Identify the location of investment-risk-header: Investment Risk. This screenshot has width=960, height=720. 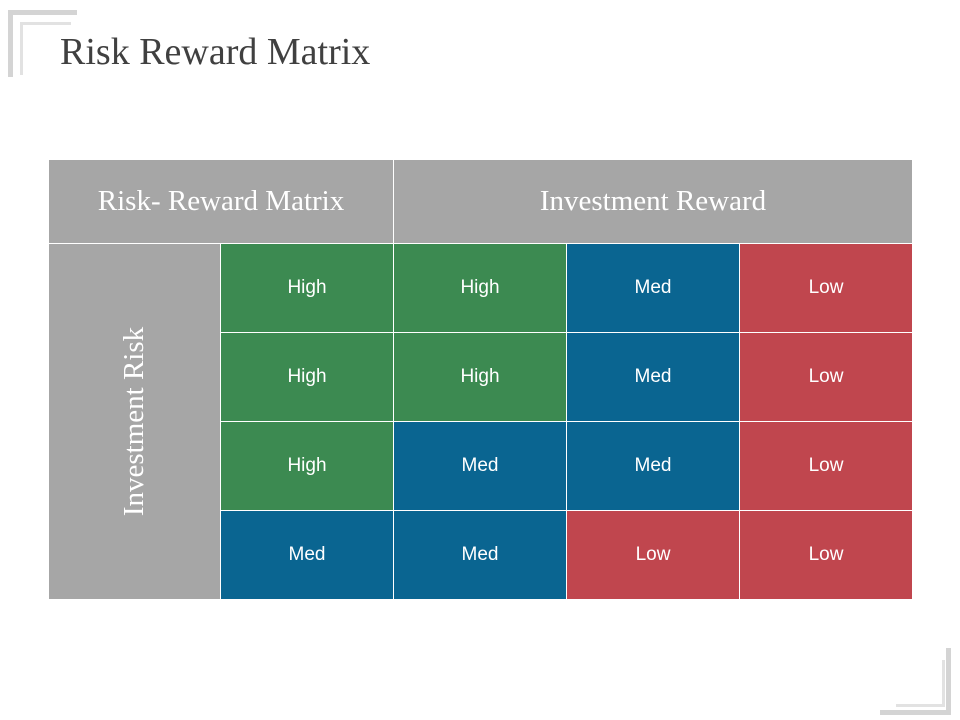
(135, 422).